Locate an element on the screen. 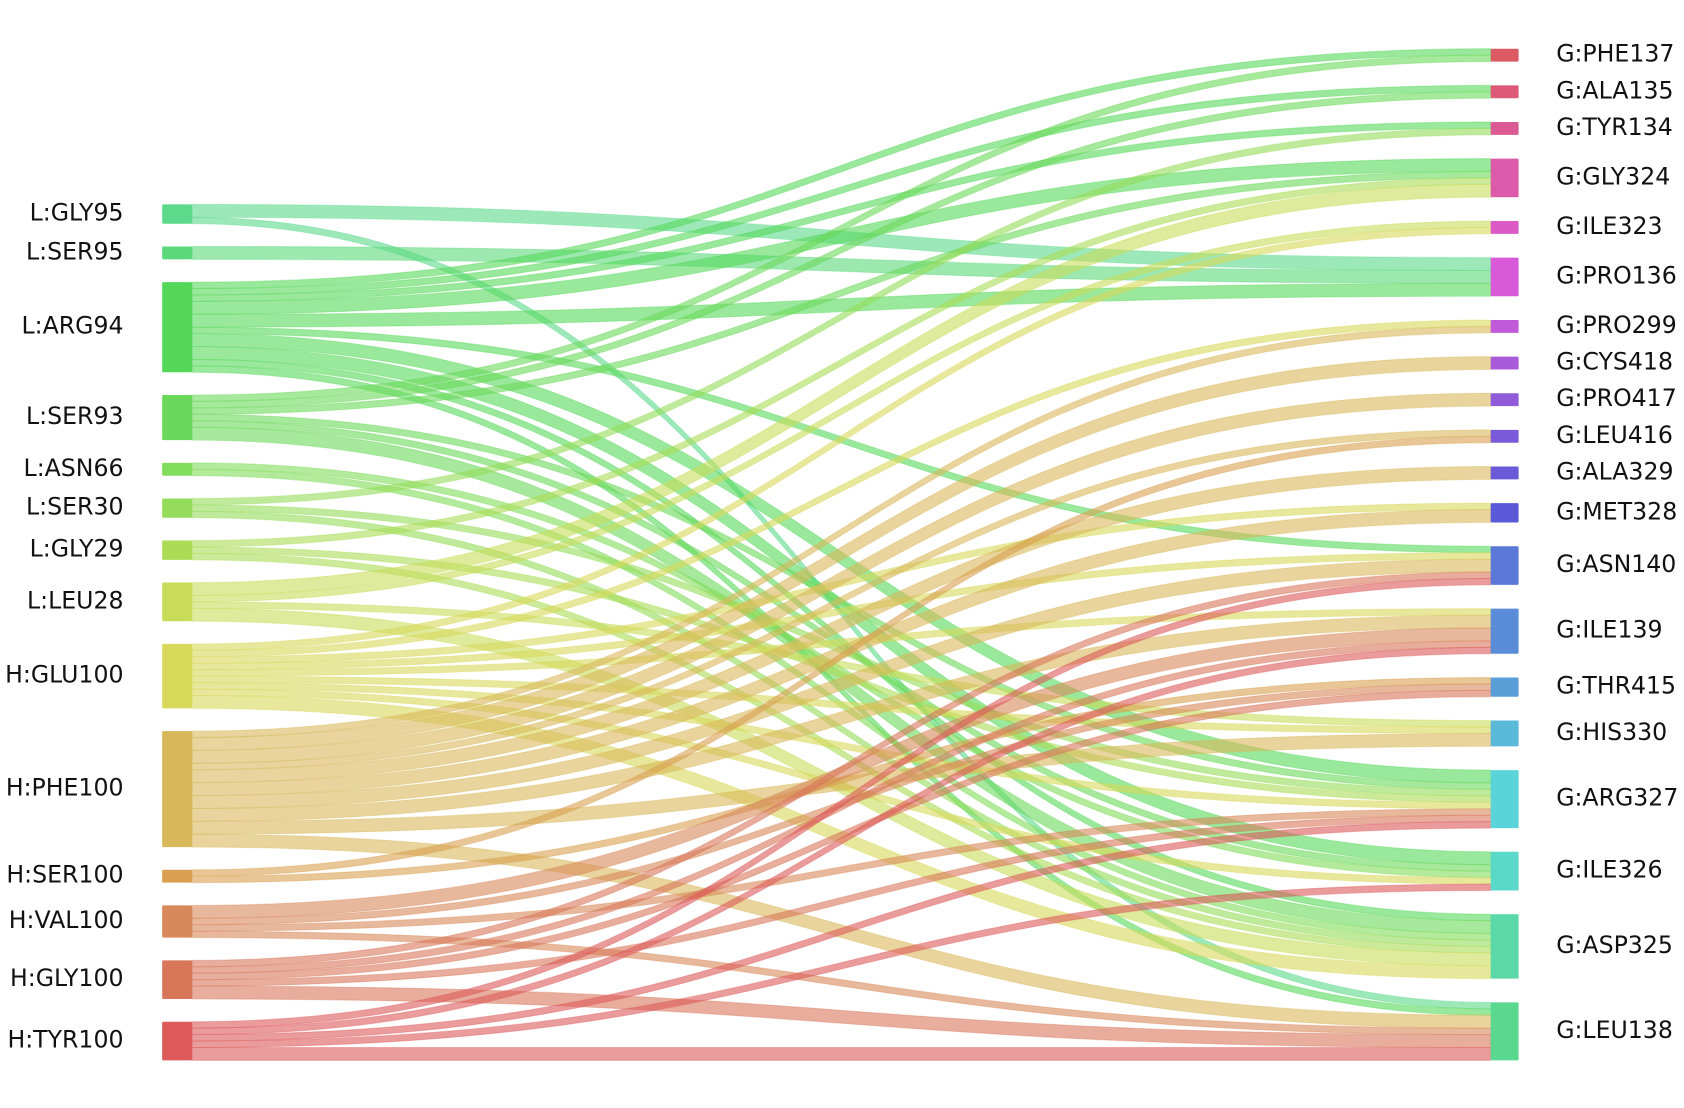  source-label: H:VAL100 is located at coordinates (66, 920).